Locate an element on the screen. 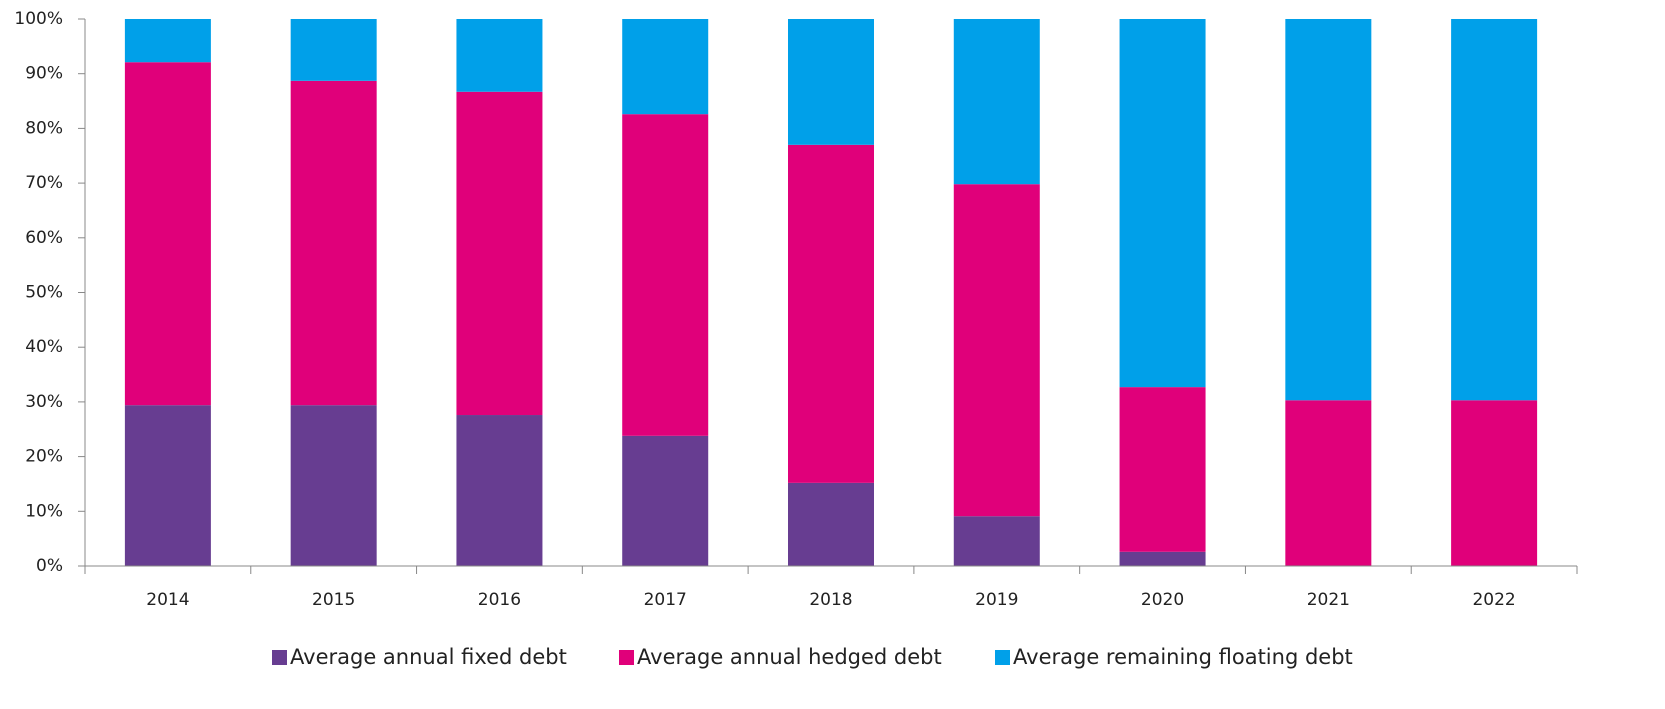 The height and width of the screenshot is (709, 1665). x-tick-label: 2018 is located at coordinates (830, 600).